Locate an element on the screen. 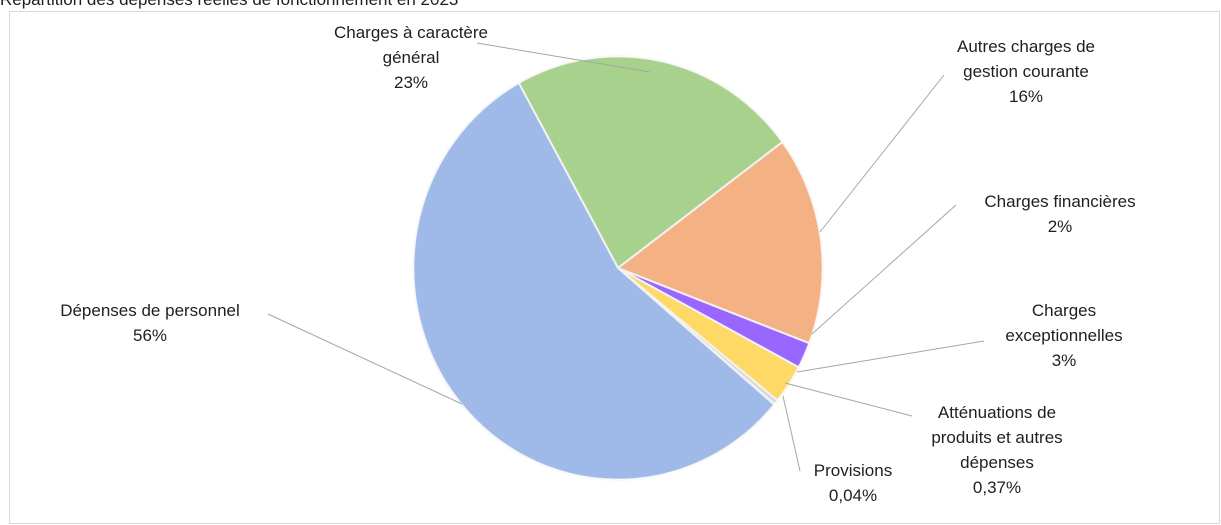 This screenshot has width=1221, height=525. data-label-4: Charges exceptionnelles 3% is located at coordinates (1063, 335).